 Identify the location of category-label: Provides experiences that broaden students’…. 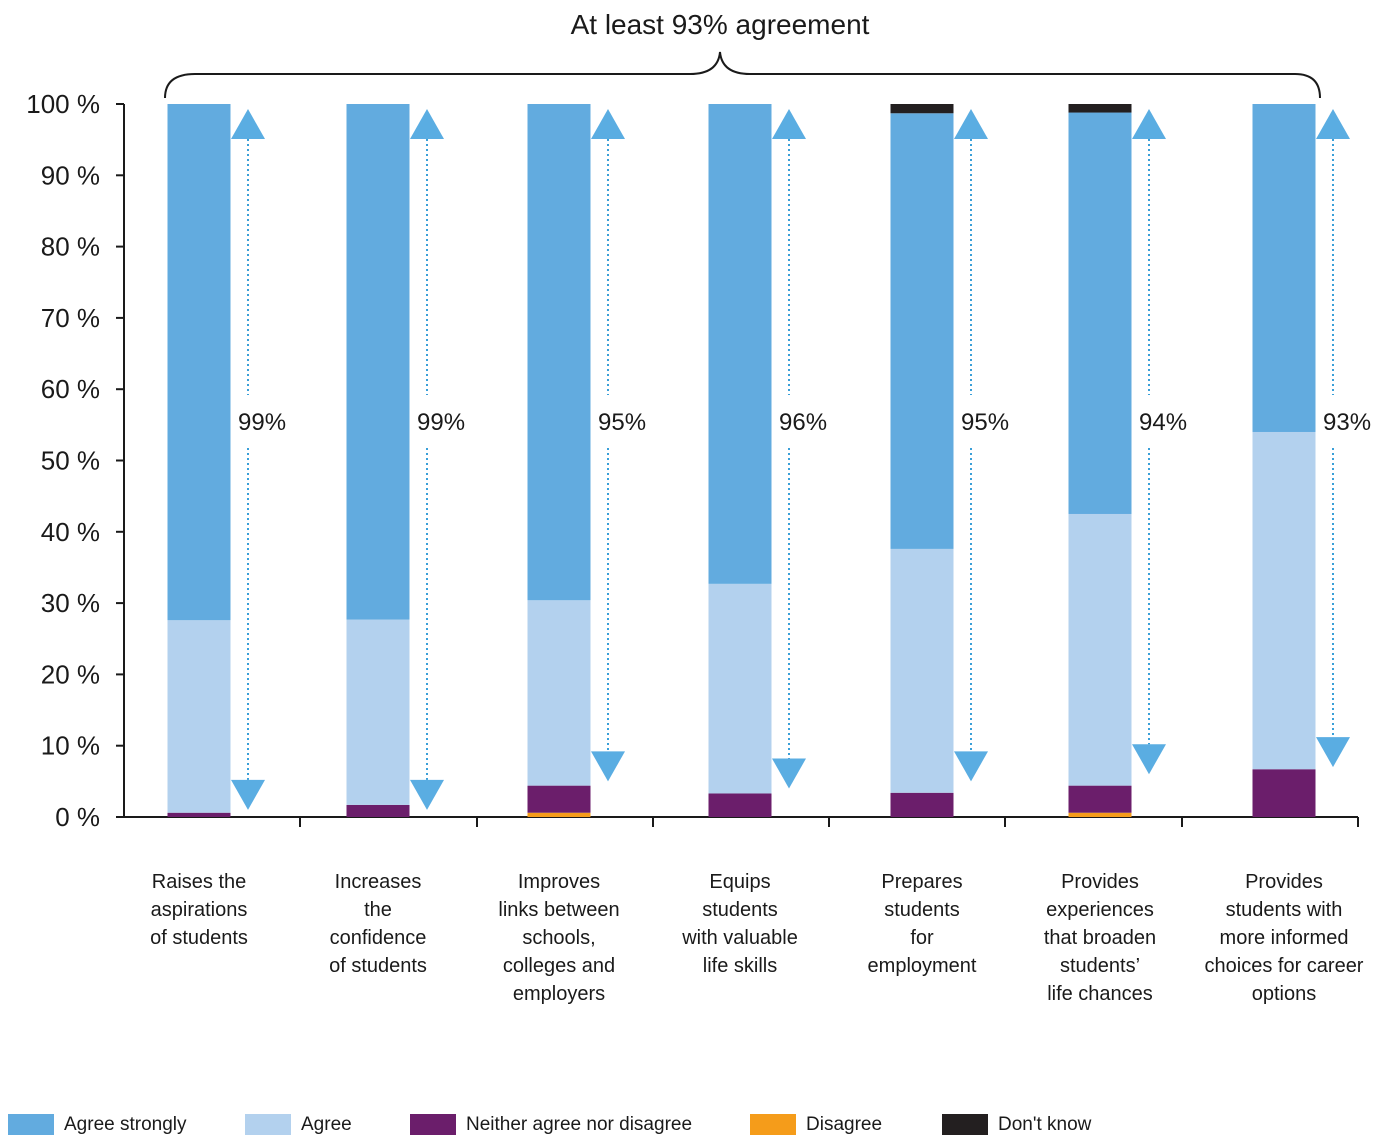
(1100, 938).